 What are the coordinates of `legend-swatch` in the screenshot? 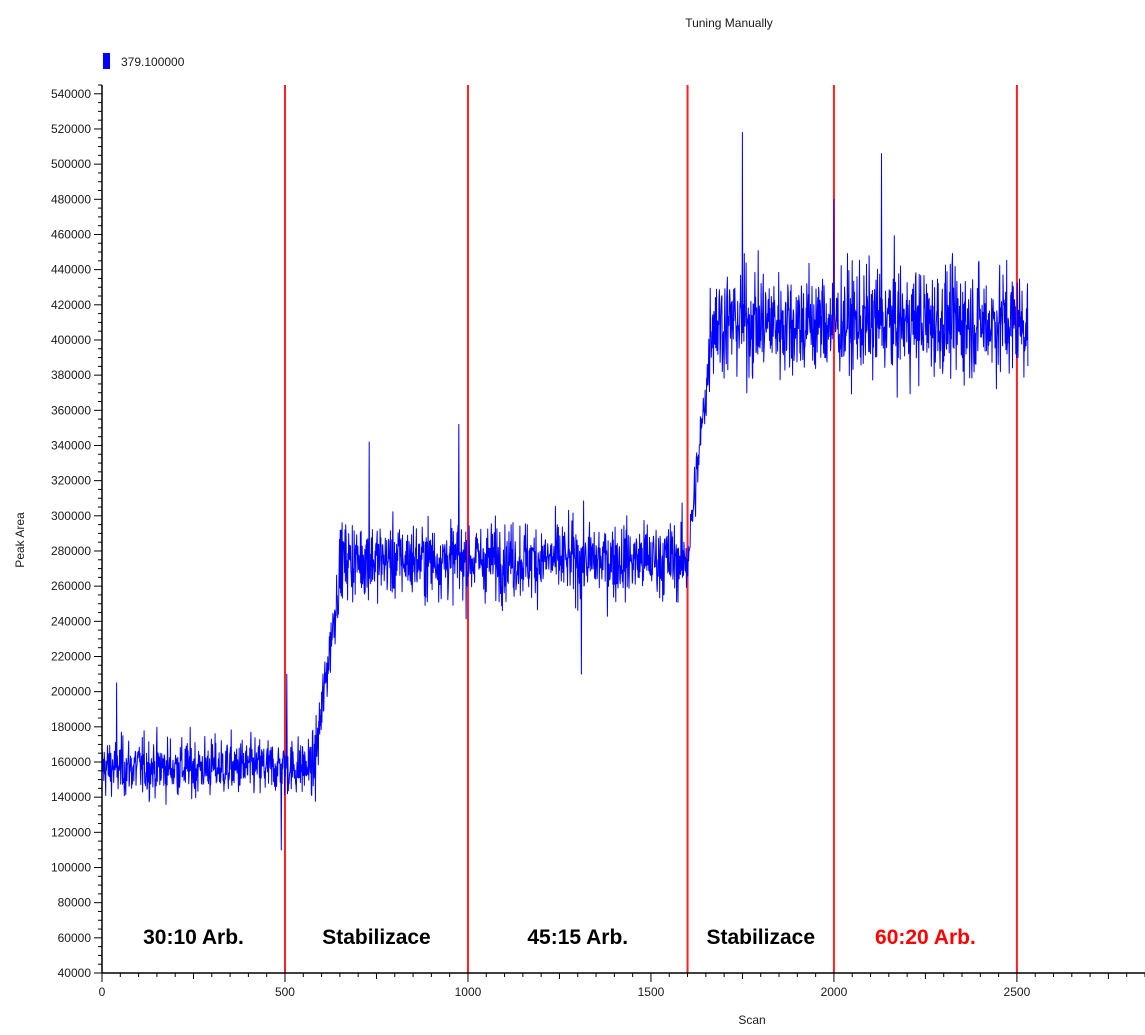 It's located at (106, 61).